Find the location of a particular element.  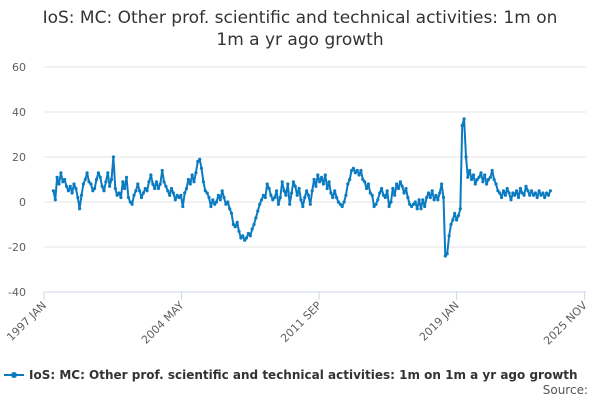

y-tick-label: -40 is located at coordinates (17, 292).